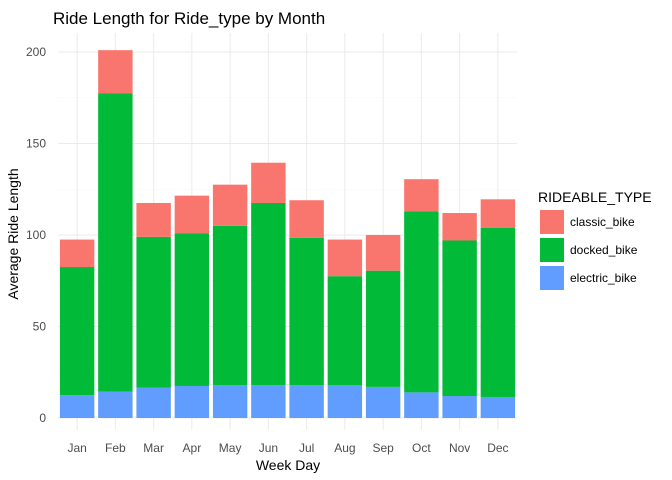 The width and height of the screenshot is (672, 480). Describe the element at coordinates (595, 197) in the screenshot. I see `legend-title: RIDEABLE_TYPE` at that location.